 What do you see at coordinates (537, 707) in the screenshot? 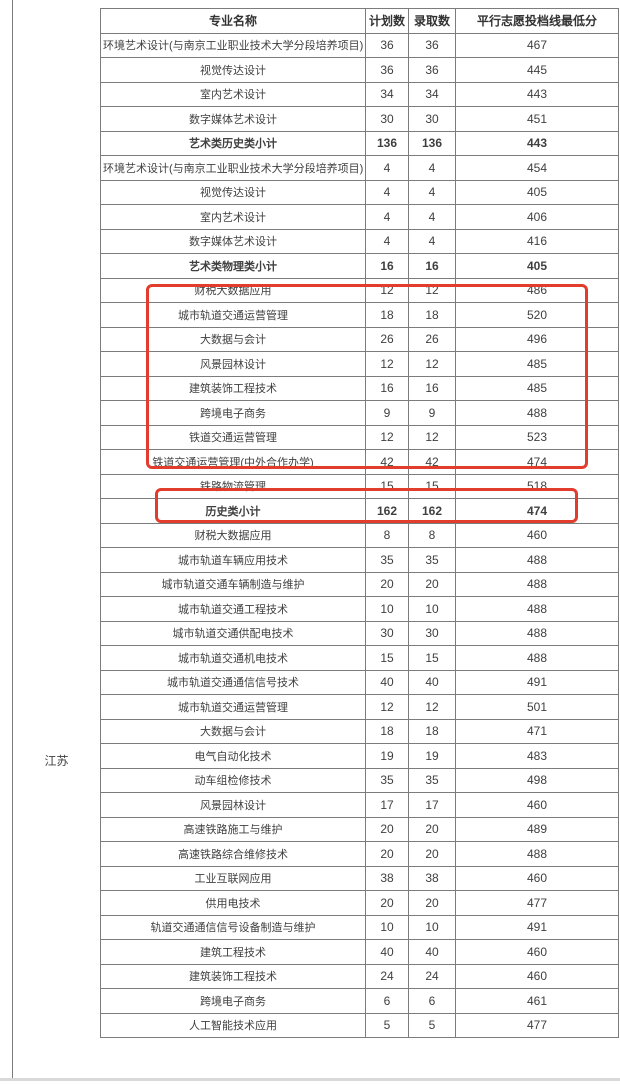
I see `score-cell: 501` at bounding box center [537, 707].